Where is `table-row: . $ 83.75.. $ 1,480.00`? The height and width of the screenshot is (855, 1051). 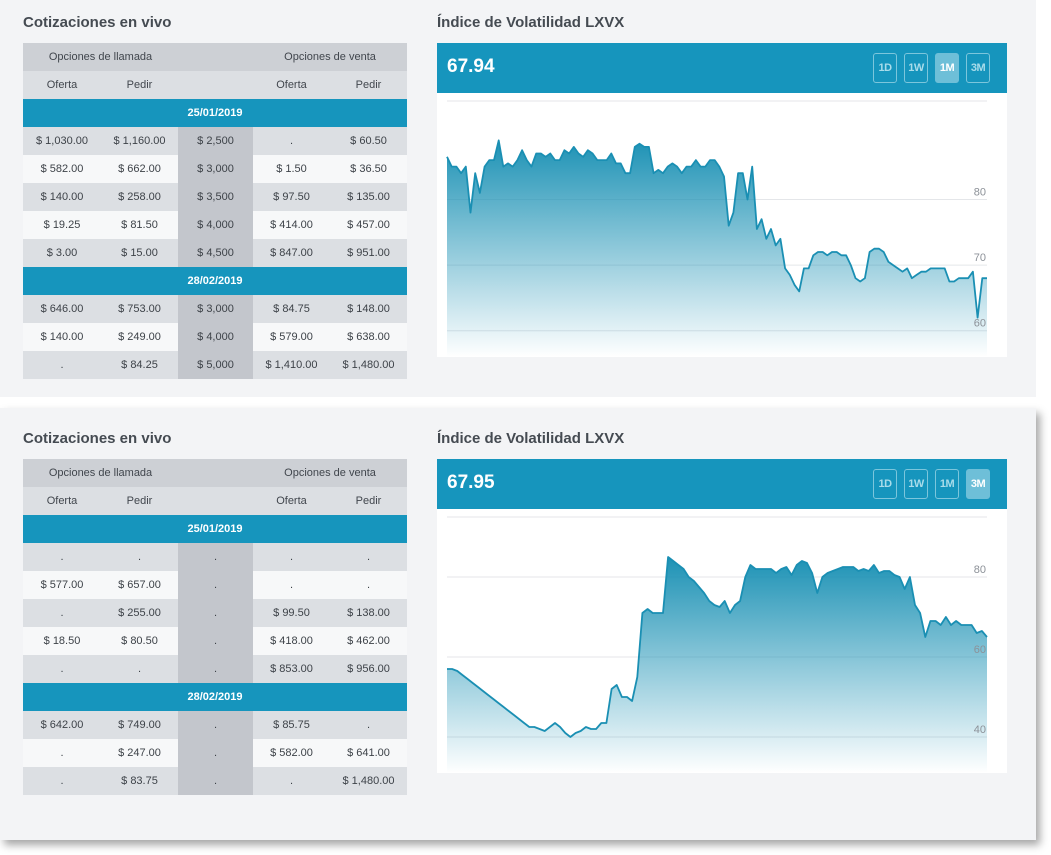 table-row: . $ 83.75.. $ 1,480.00 is located at coordinates (215, 781).